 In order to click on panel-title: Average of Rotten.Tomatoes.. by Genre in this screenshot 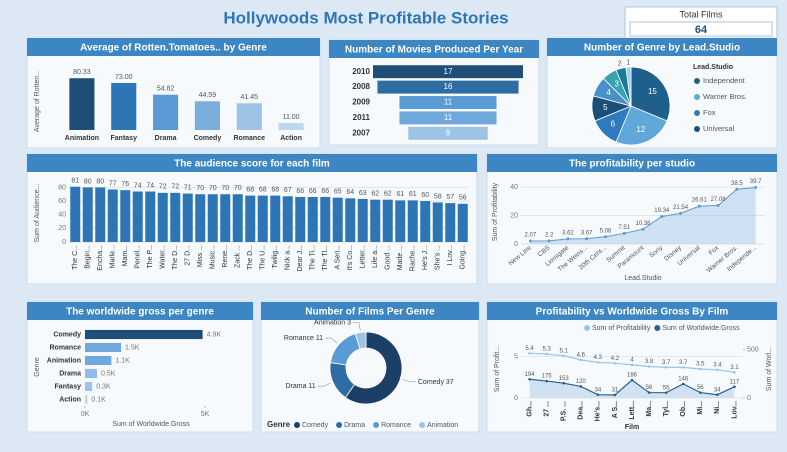, I will do `click(173, 48)`.